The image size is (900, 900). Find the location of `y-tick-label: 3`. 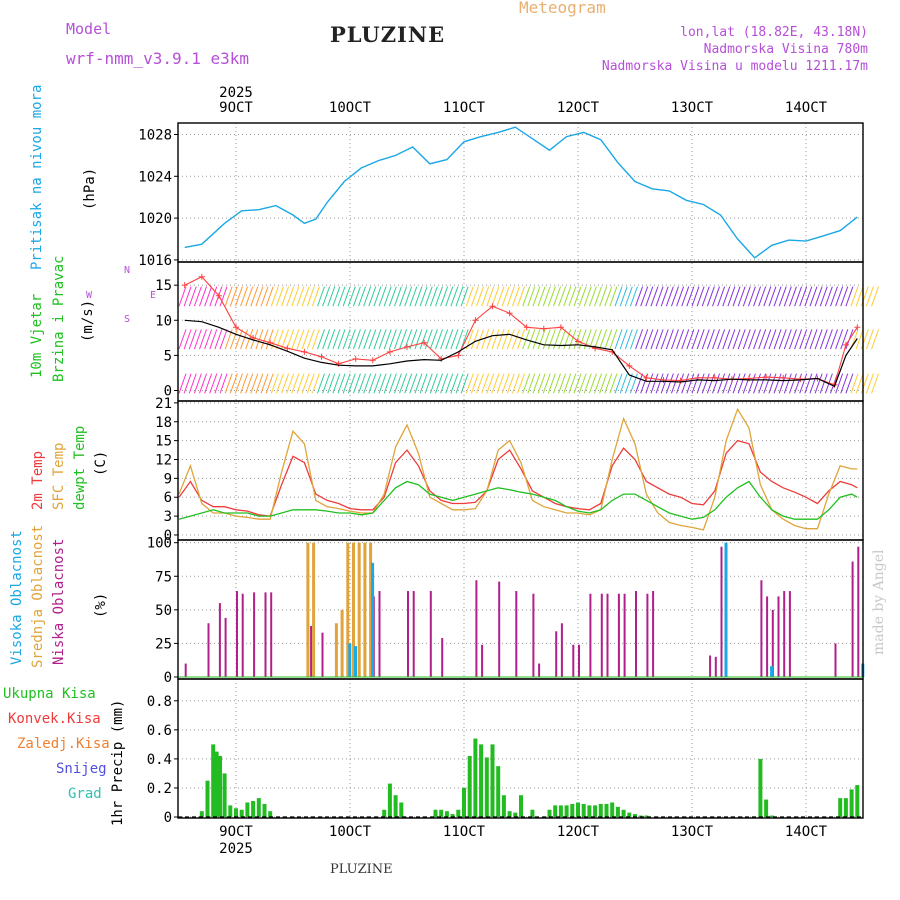

y-tick-label: 3 is located at coordinates (168, 517).